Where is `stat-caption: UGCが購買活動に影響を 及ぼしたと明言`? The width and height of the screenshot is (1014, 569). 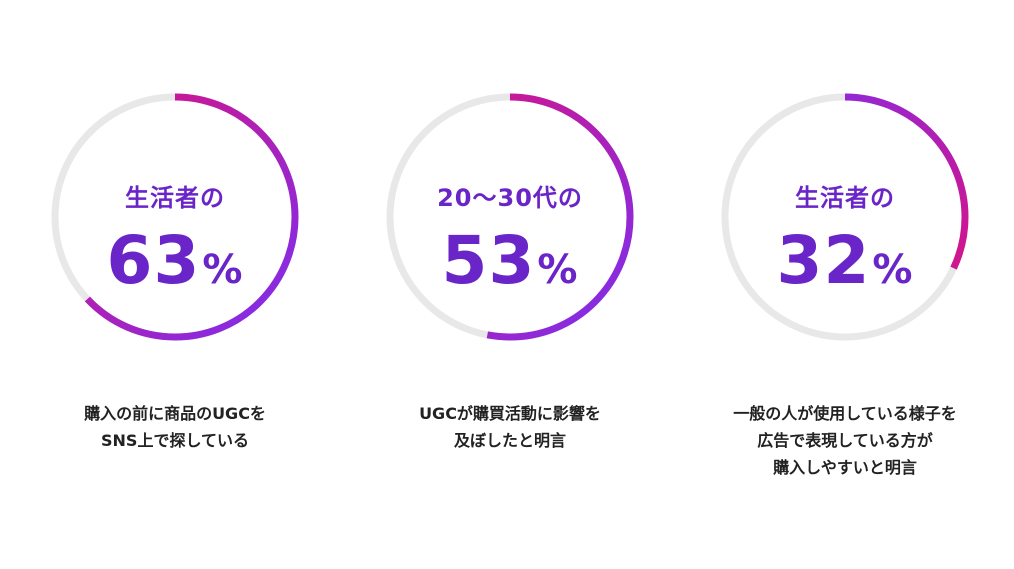
stat-caption: UGCが購買活動に影響を 及ぼしたと明言 is located at coordinates (510, 427).